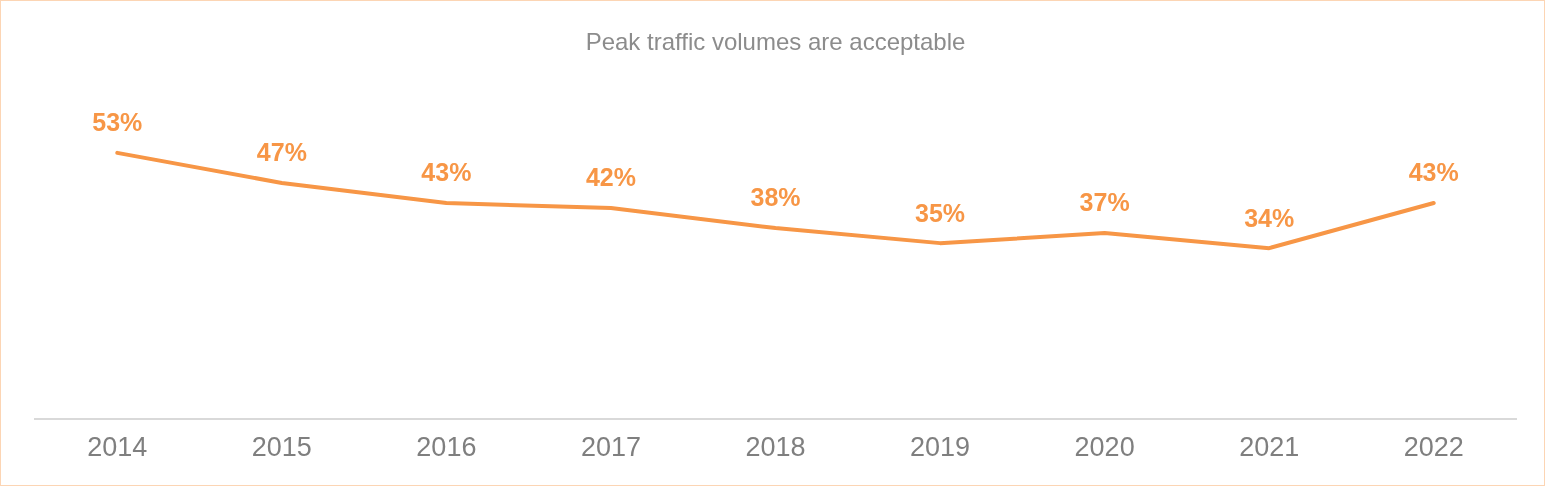 The width and height of the screenshot is (1545, 486). Describe the element at coordinates (1104, 202) in the screenshot. I see `data-label: 37%` at that location.